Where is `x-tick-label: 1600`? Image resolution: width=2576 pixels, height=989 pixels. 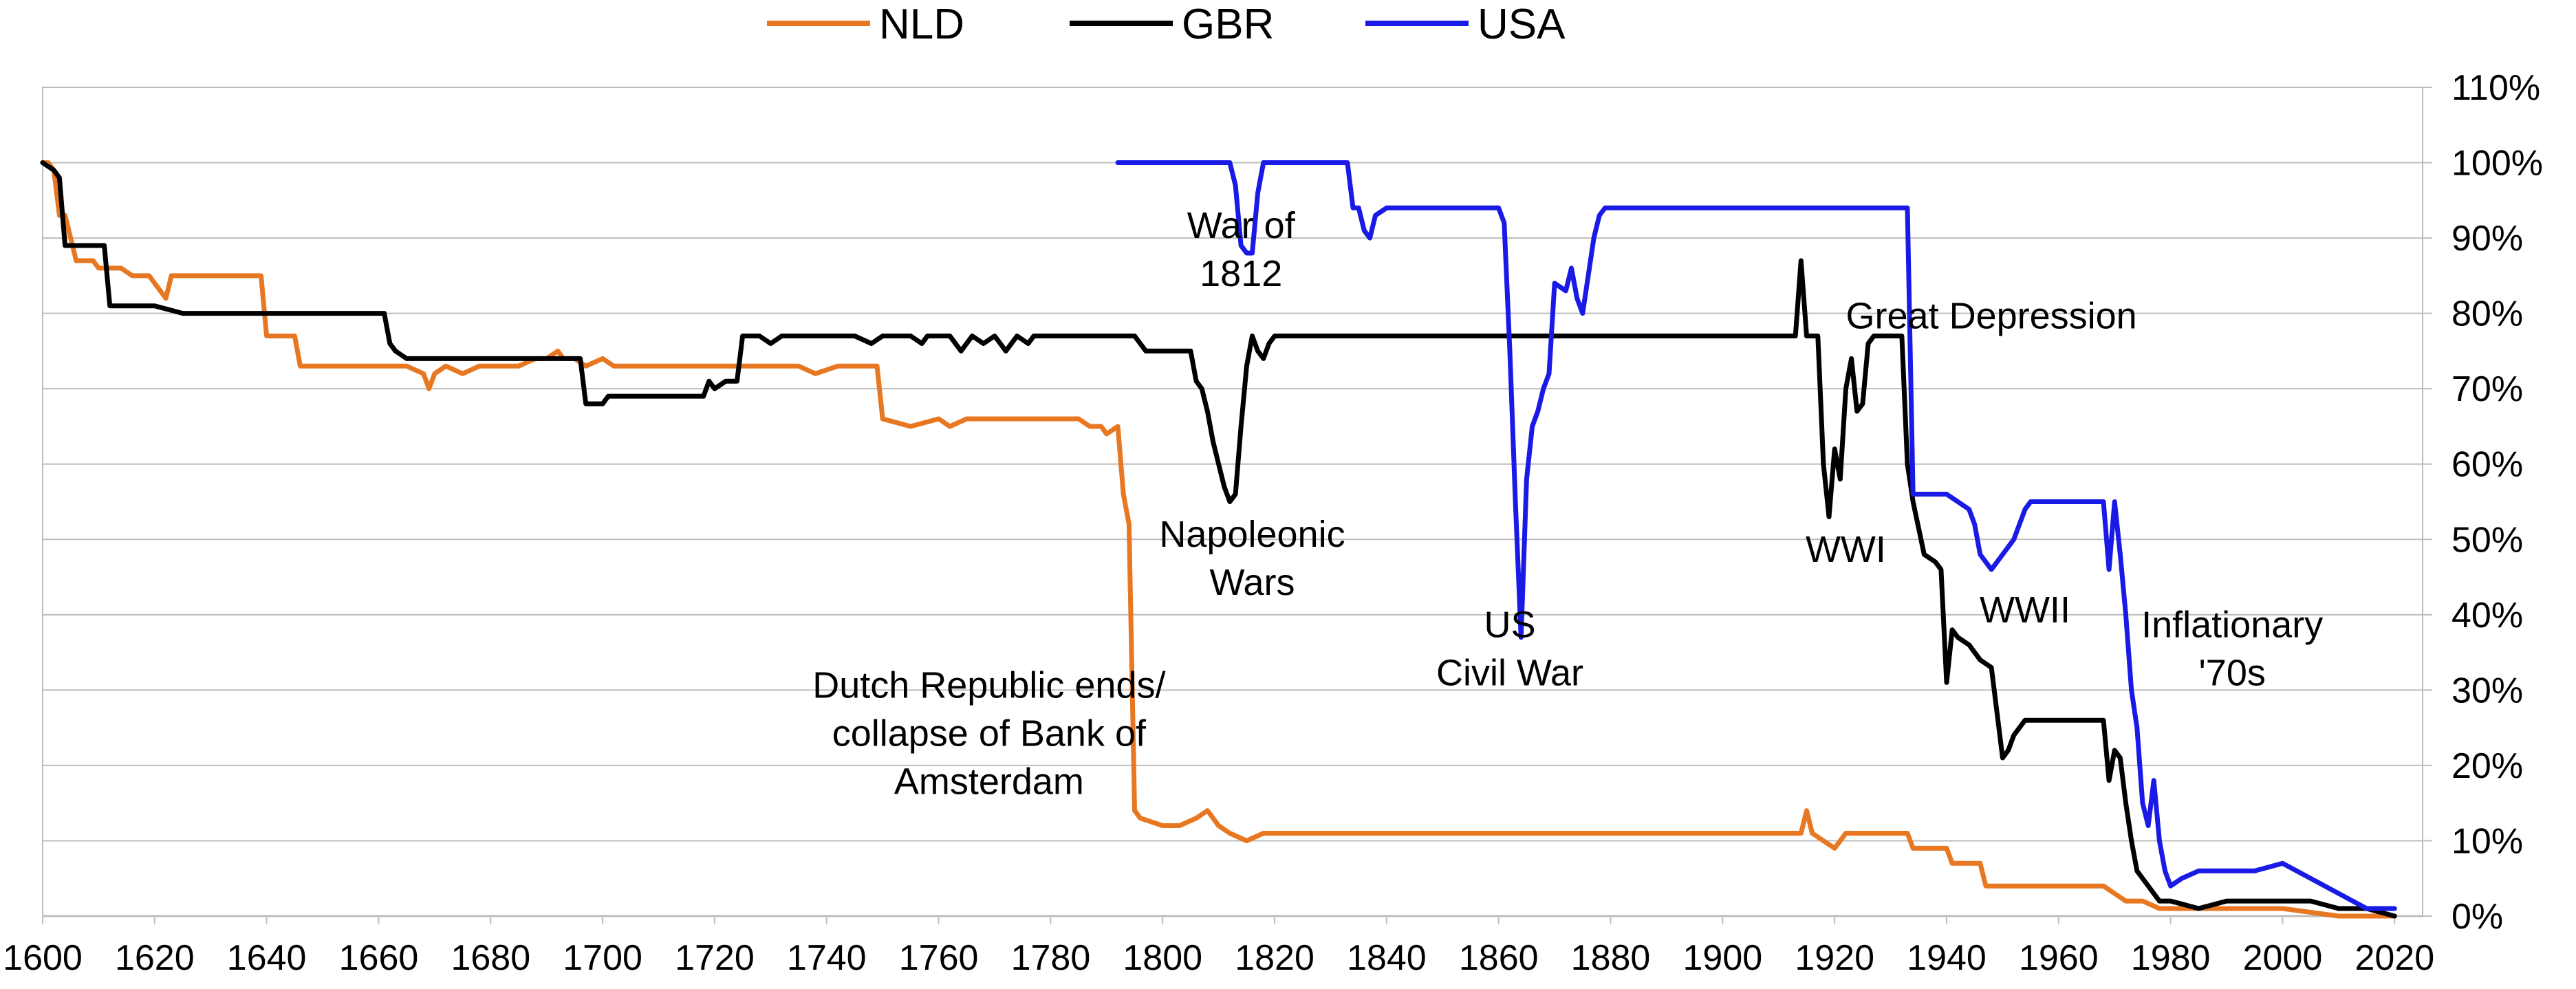
x-tick-label: 1600 is located at coordinates (43, 958).